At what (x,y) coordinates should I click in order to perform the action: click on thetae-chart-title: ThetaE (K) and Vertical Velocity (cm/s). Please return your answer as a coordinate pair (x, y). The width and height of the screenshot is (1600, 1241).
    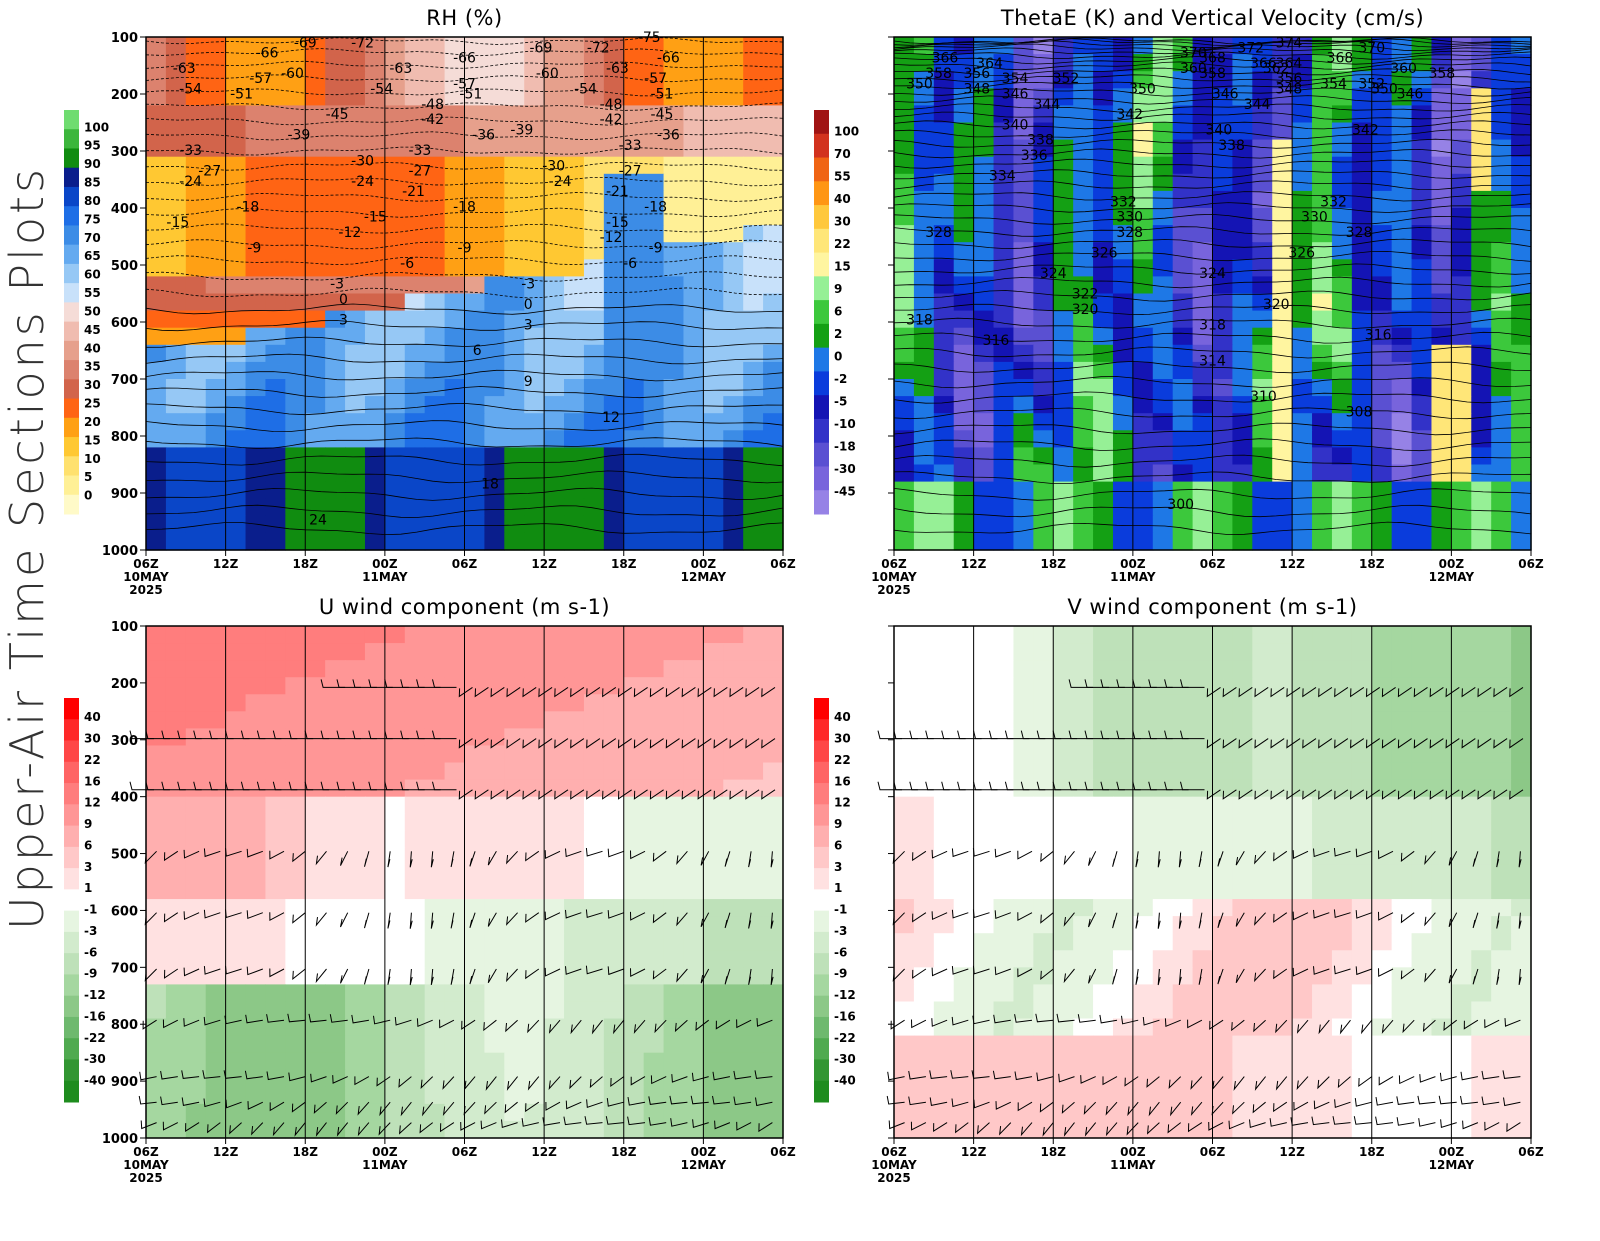
    Looking at the image, I should click on (1212, 18).